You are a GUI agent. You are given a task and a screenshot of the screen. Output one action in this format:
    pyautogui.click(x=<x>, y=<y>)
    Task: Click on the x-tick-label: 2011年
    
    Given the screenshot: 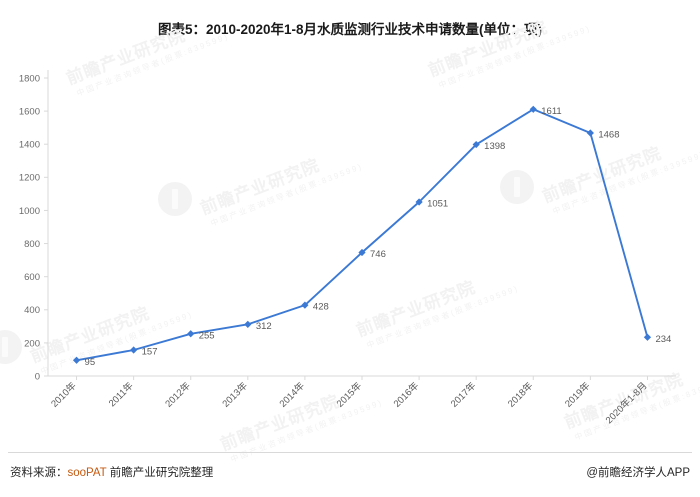 What is the action you would take?
    pyautogui.click(x=121, y=394)
    